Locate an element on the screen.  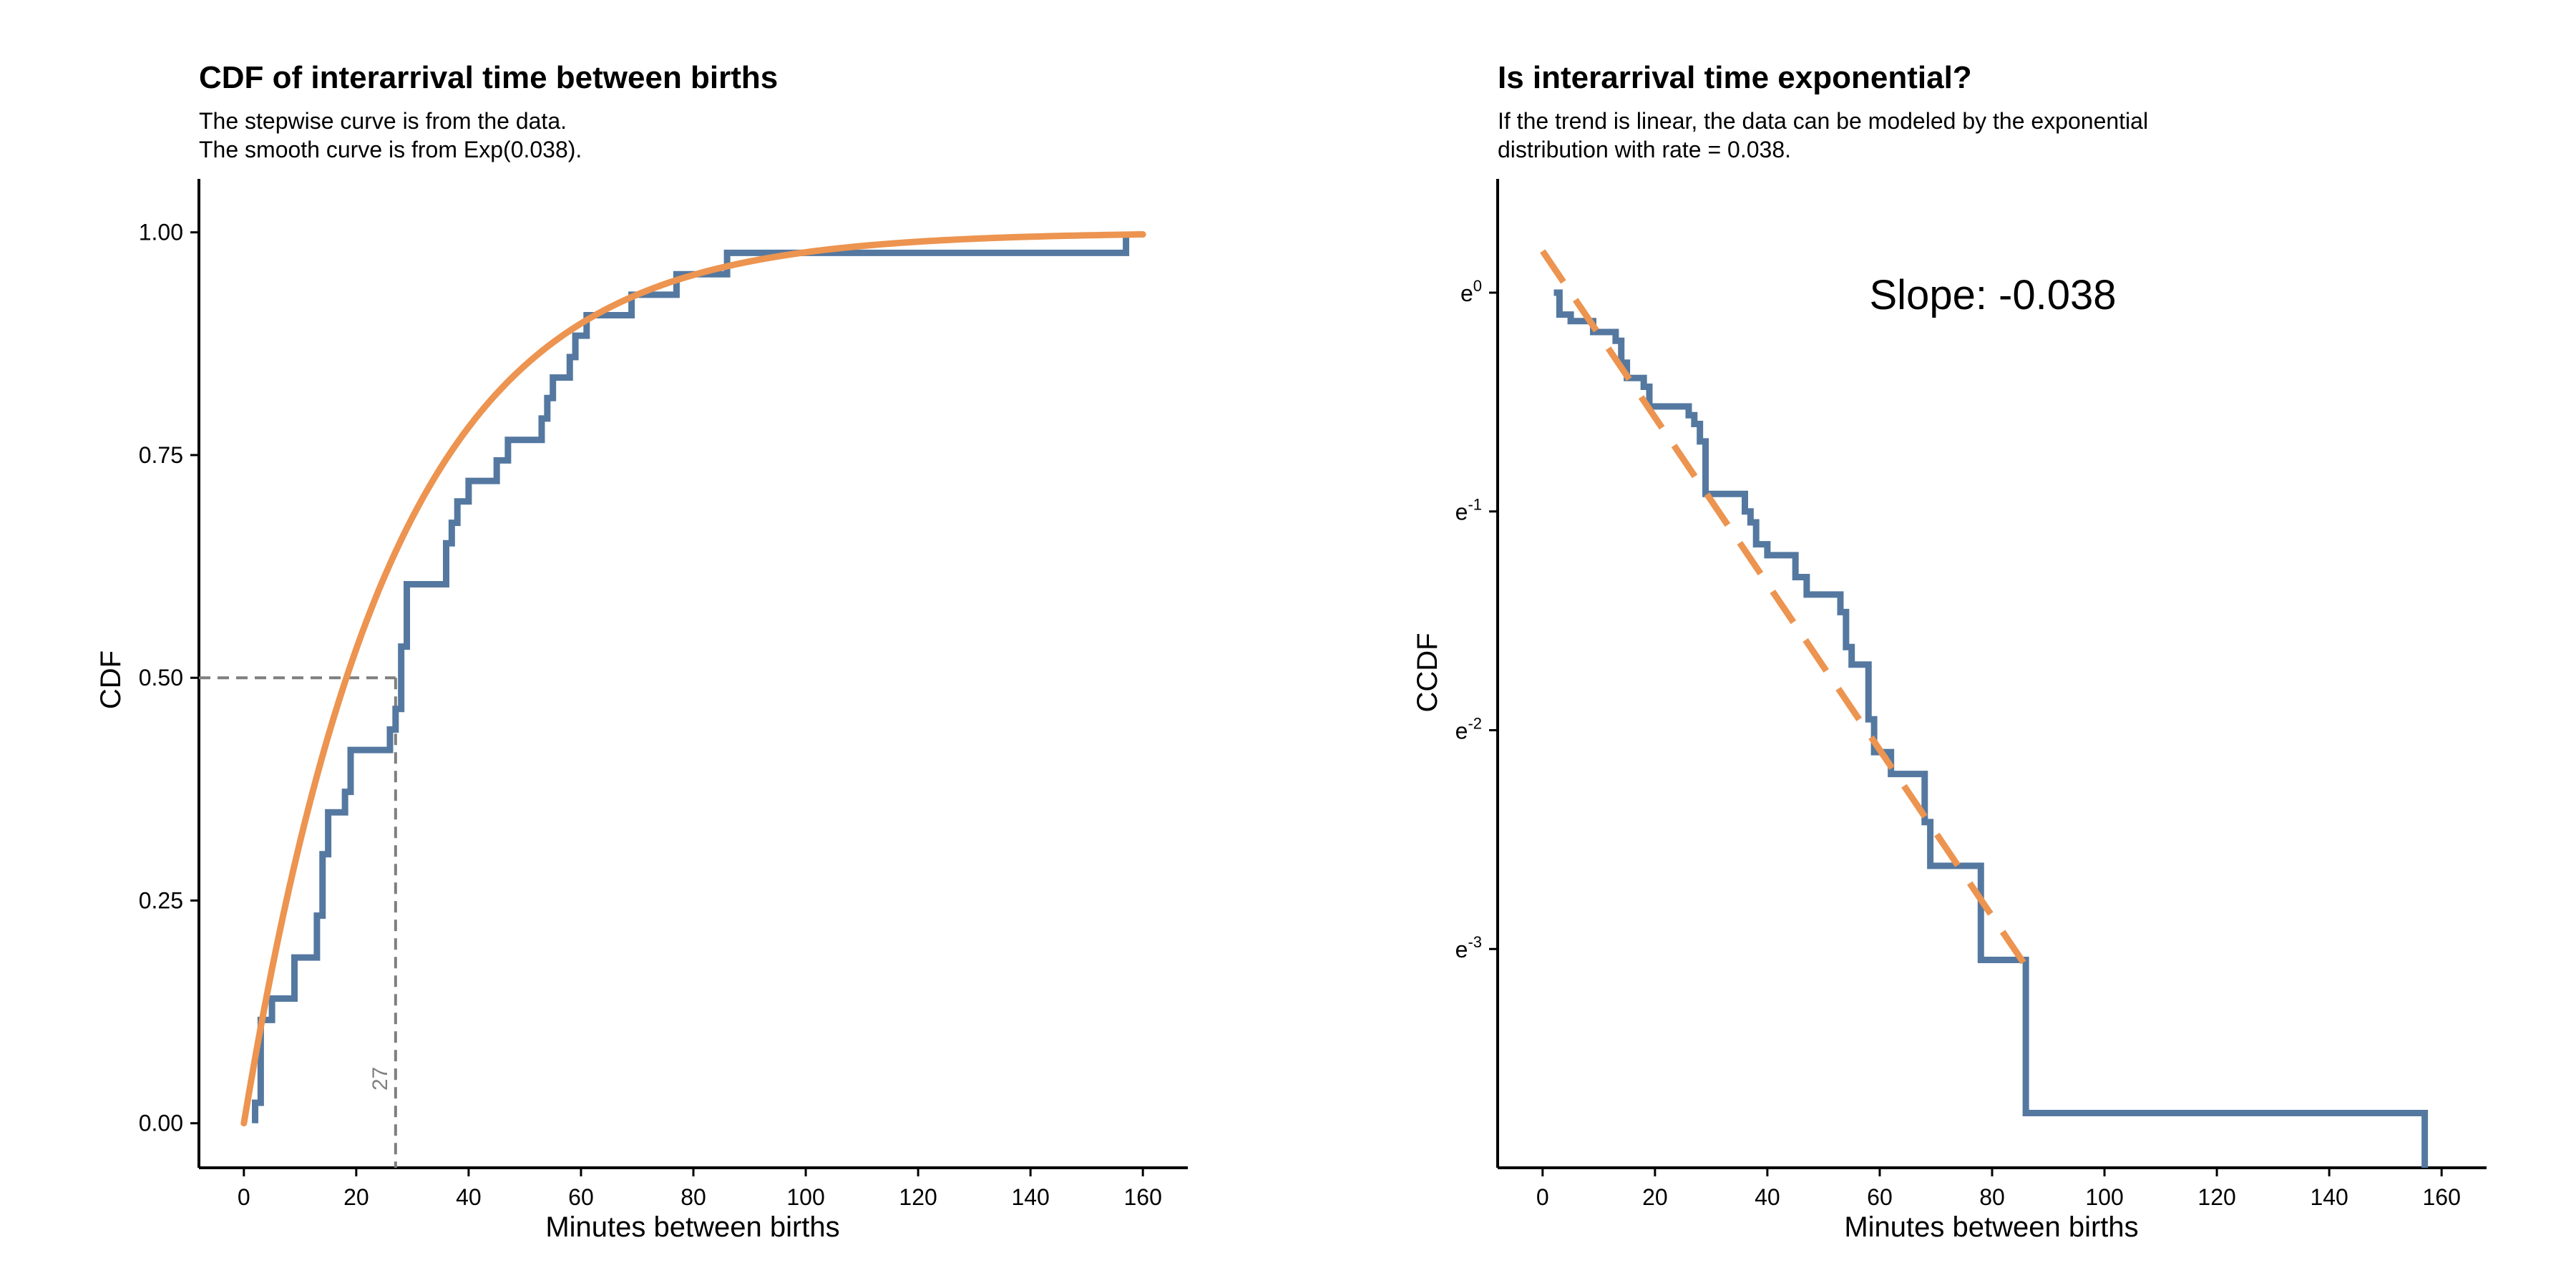
ccdf-x-tick-label: 60 is located at coordinates (1880, 1197).